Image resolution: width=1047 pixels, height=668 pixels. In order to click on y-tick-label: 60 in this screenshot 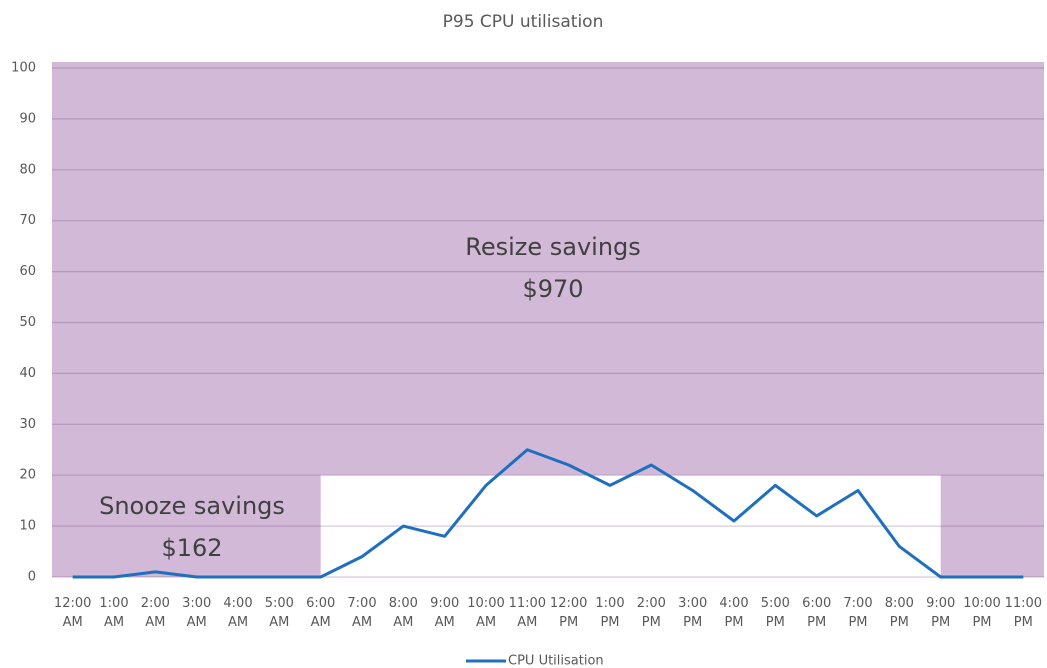, I will do `click(27, 271)`.